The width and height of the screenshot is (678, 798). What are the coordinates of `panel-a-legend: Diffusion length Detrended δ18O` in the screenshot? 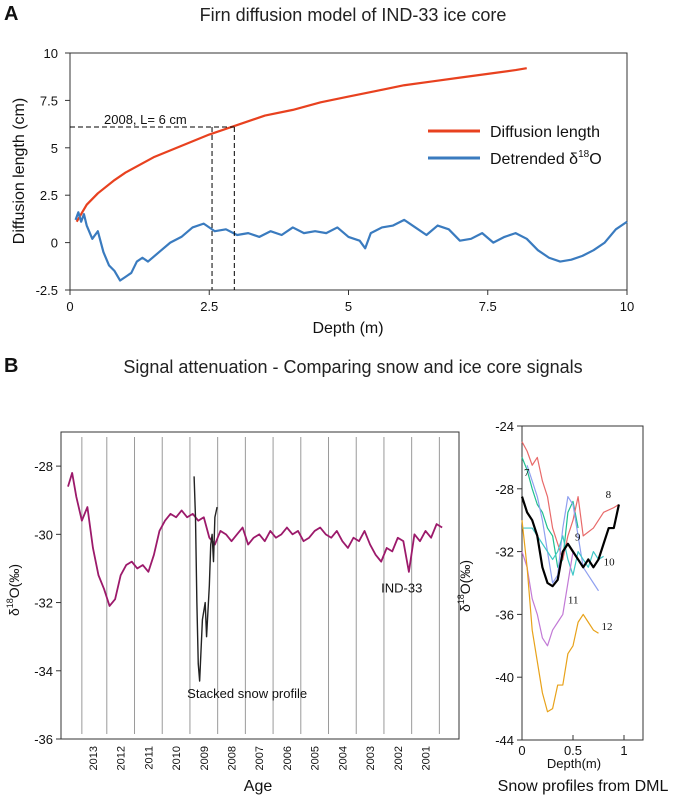 It's located at (515, 146).